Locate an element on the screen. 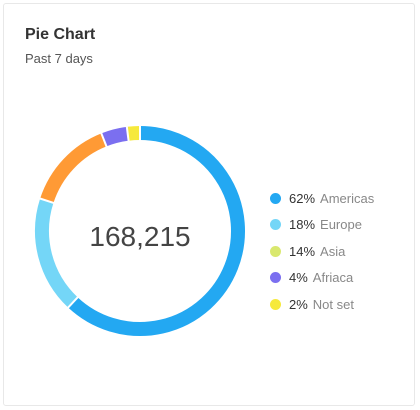 This screenshot has height=410, width=420. legend-label: Not set is located at coordinates (333, 304).